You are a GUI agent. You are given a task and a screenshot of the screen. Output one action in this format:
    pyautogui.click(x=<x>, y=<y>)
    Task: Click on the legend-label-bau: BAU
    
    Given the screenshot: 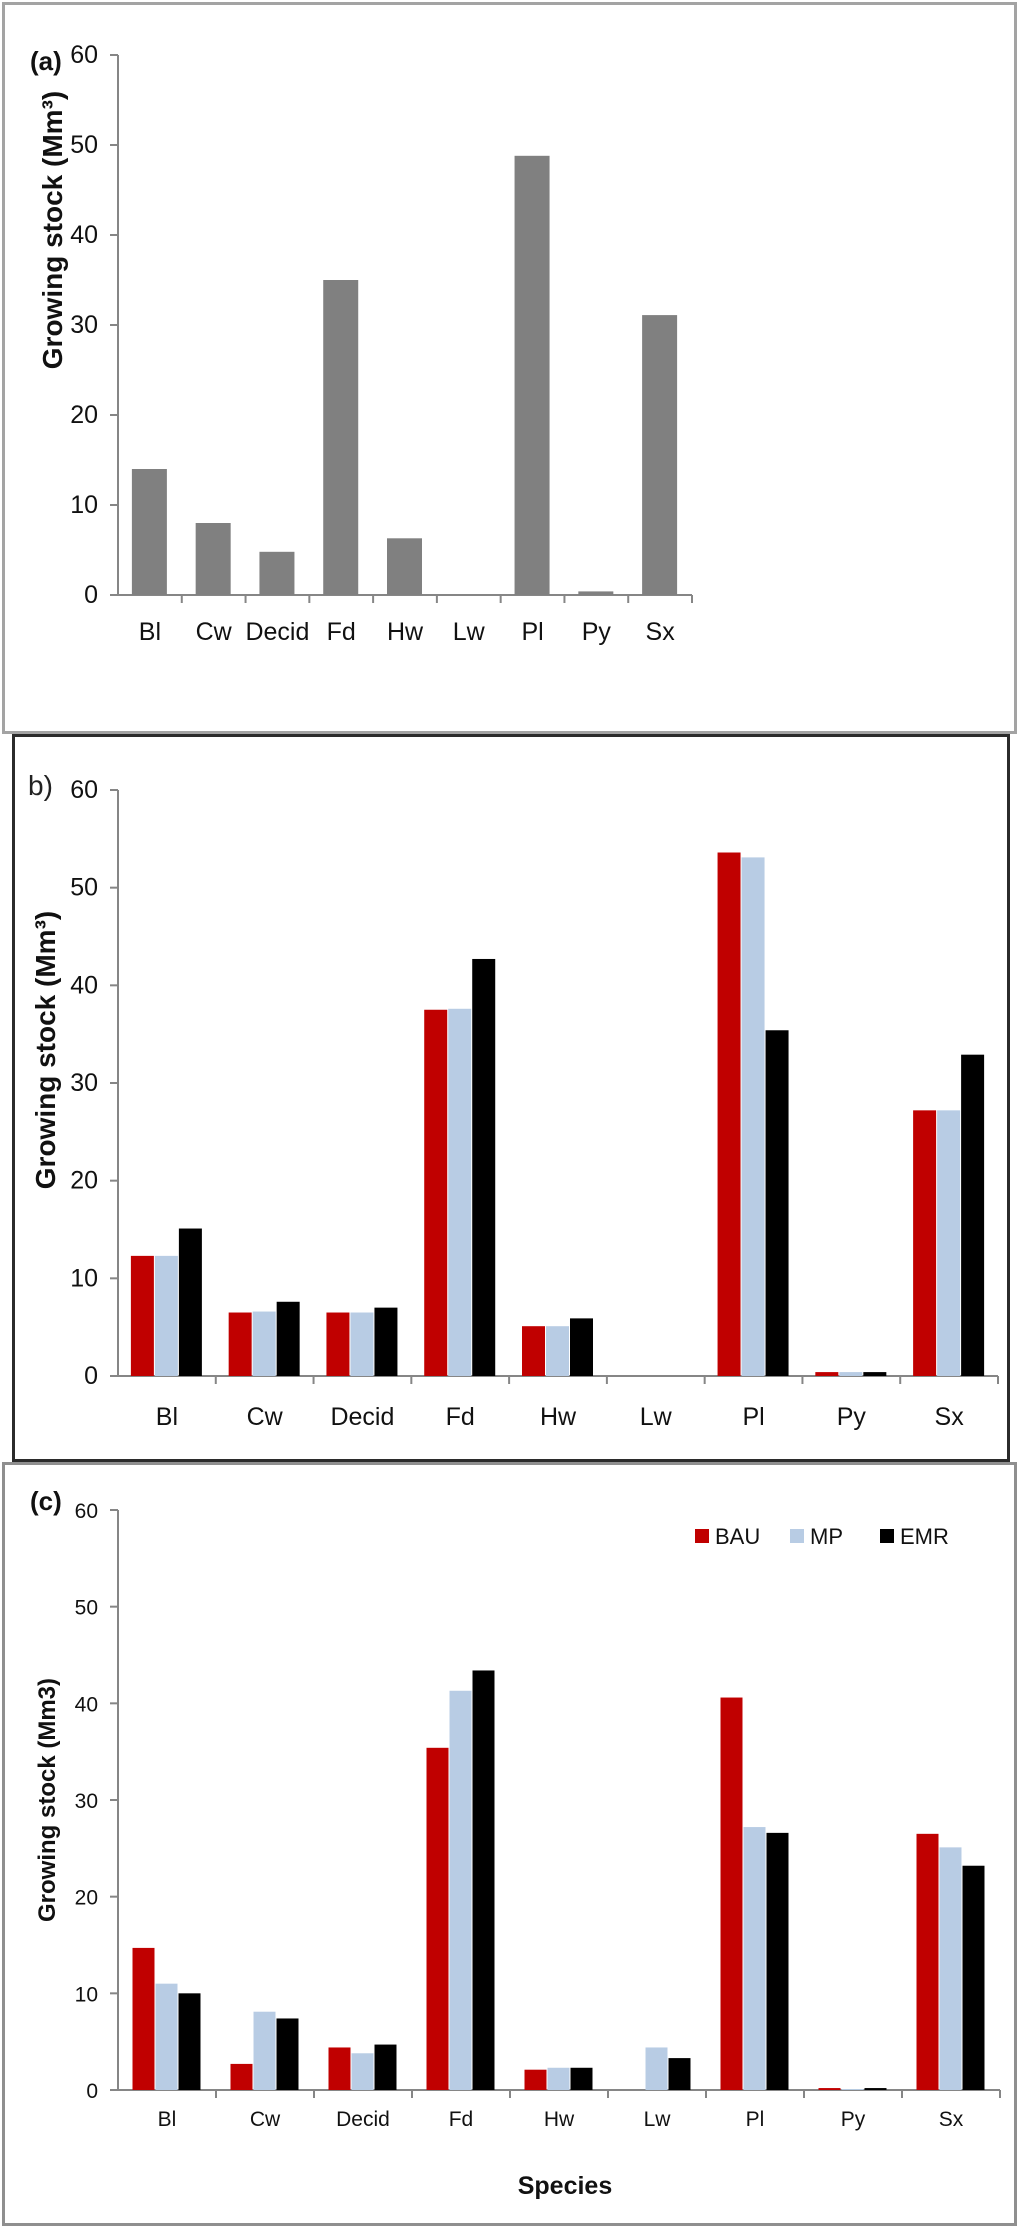 What is the action you would take?
    pyautogui.click(x=737, y=1536)
    